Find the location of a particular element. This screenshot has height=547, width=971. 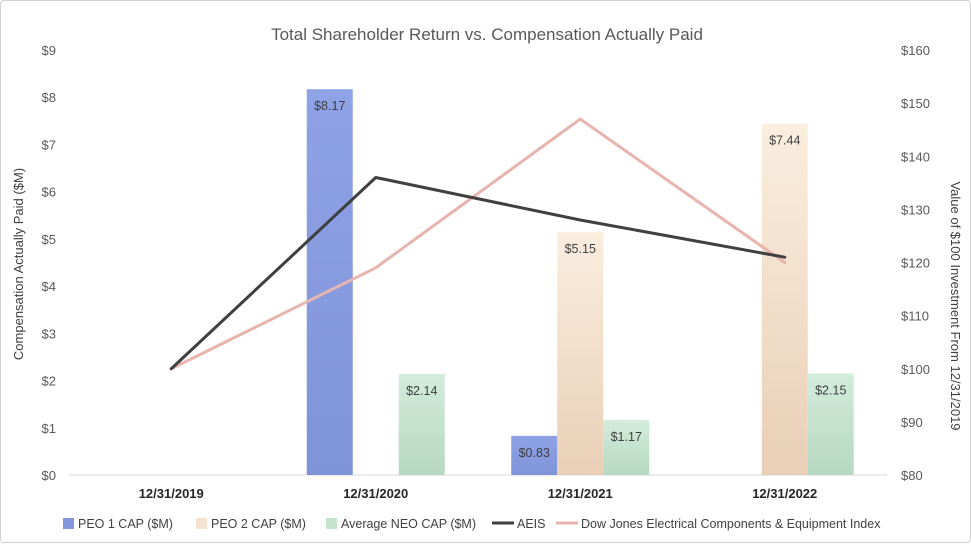

y2-tick-label: $120 is located at coordinates (915, 263).